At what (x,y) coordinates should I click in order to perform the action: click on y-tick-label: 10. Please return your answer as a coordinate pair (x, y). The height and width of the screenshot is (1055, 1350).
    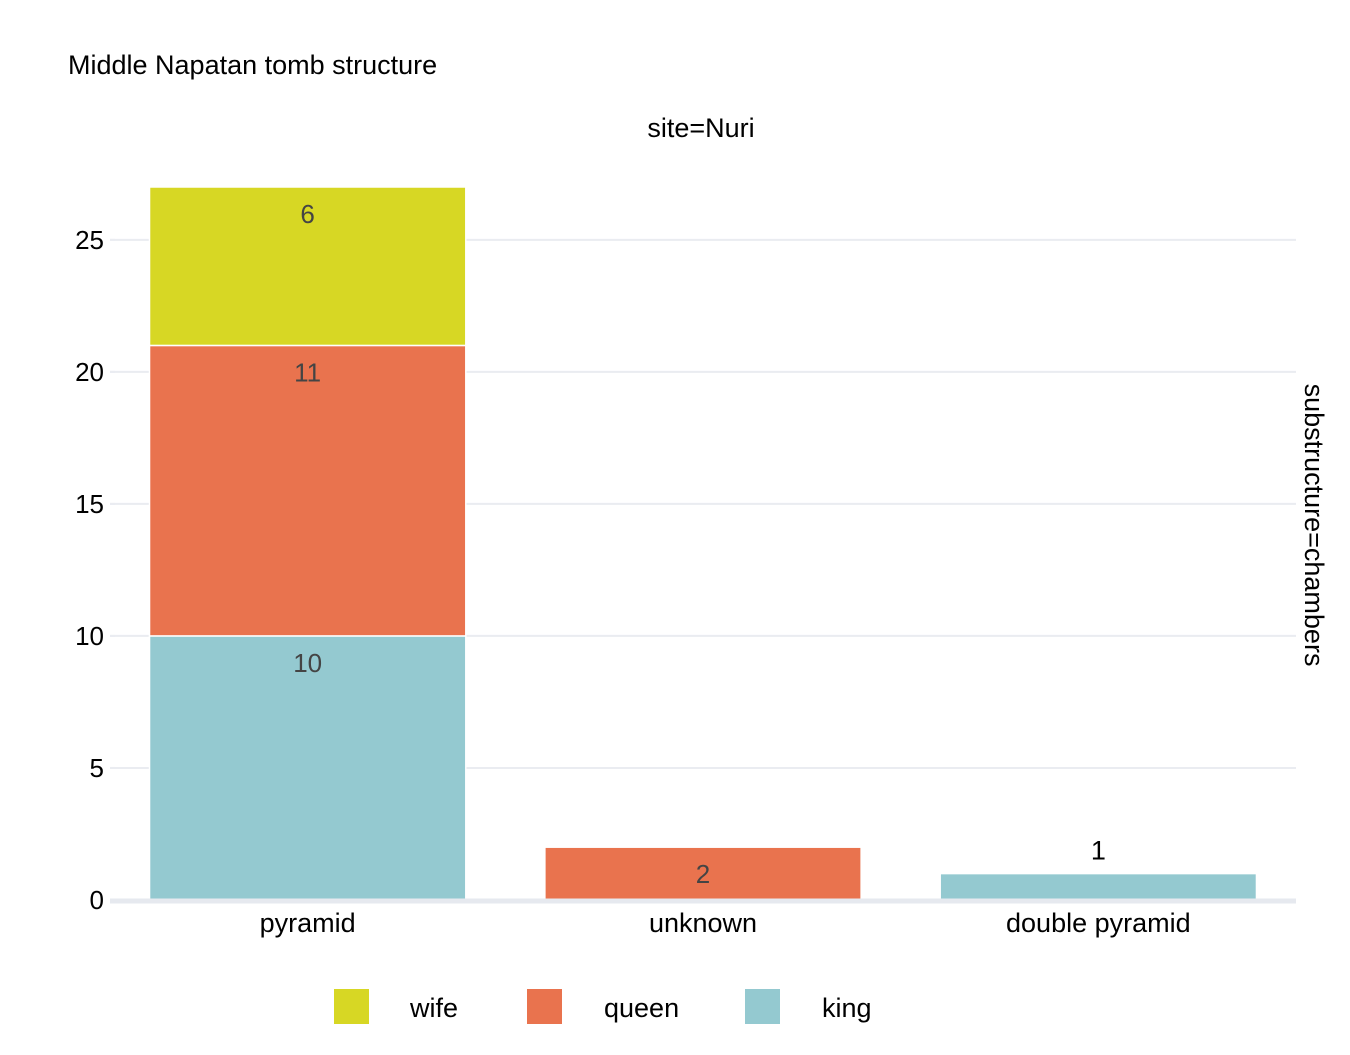
    Looking at the image, I should click on (89, 636).